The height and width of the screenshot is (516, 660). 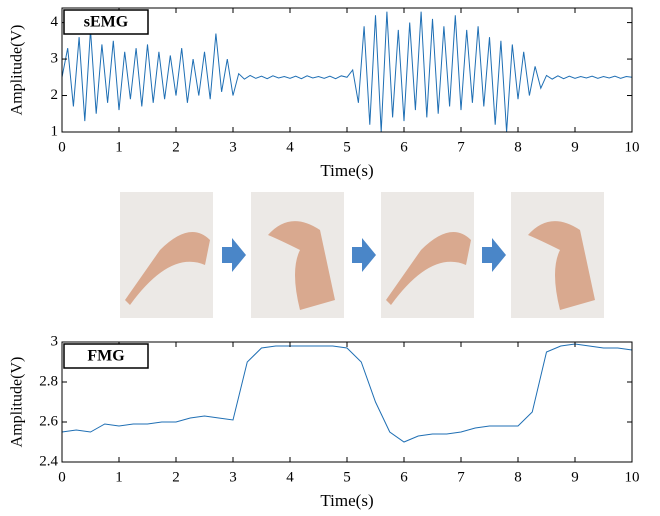 I want to click on y-tick-label: 4, so click(x=55, y=22).